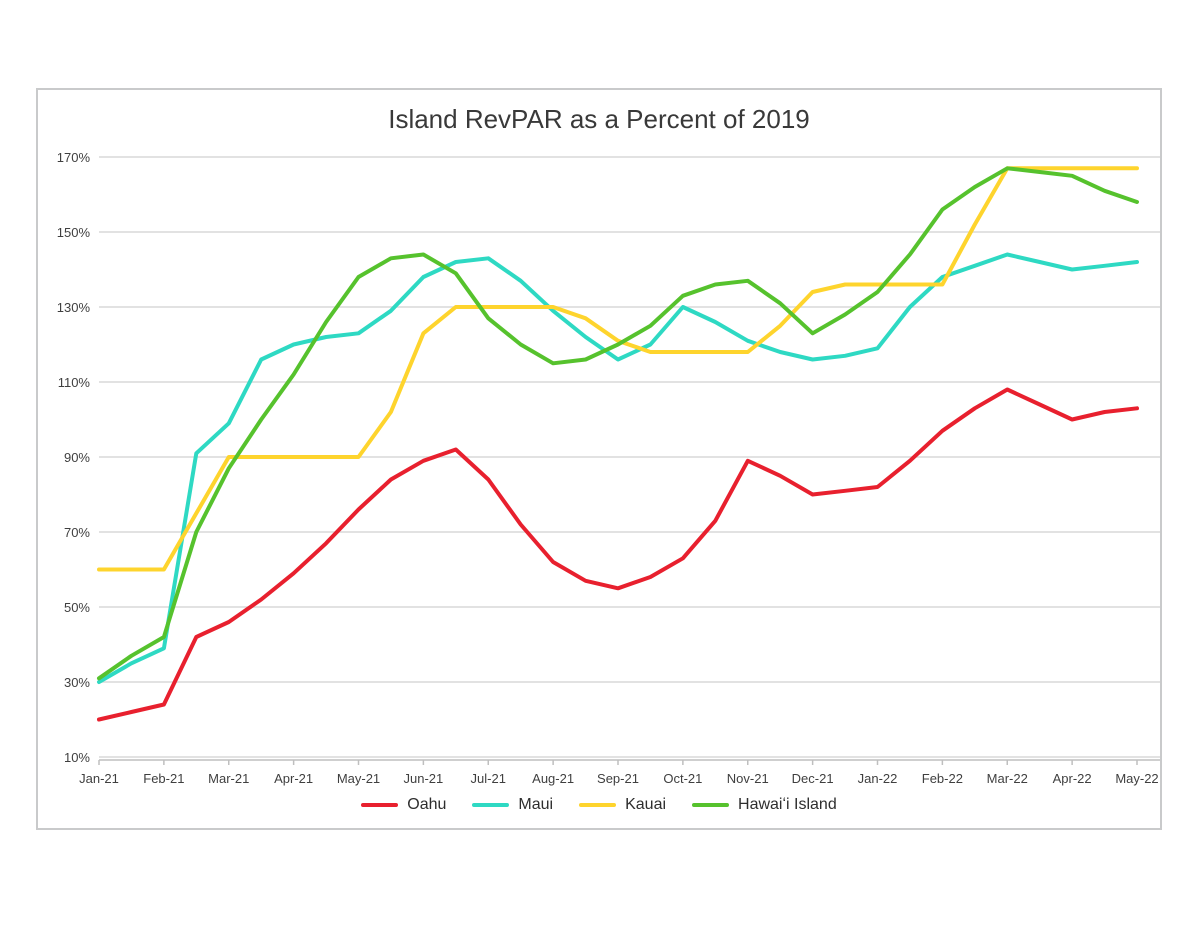 Image resolution: width=1200 pixels, height=927 pixels. I want to click on legend-label: Kauai, so click(646, 804).